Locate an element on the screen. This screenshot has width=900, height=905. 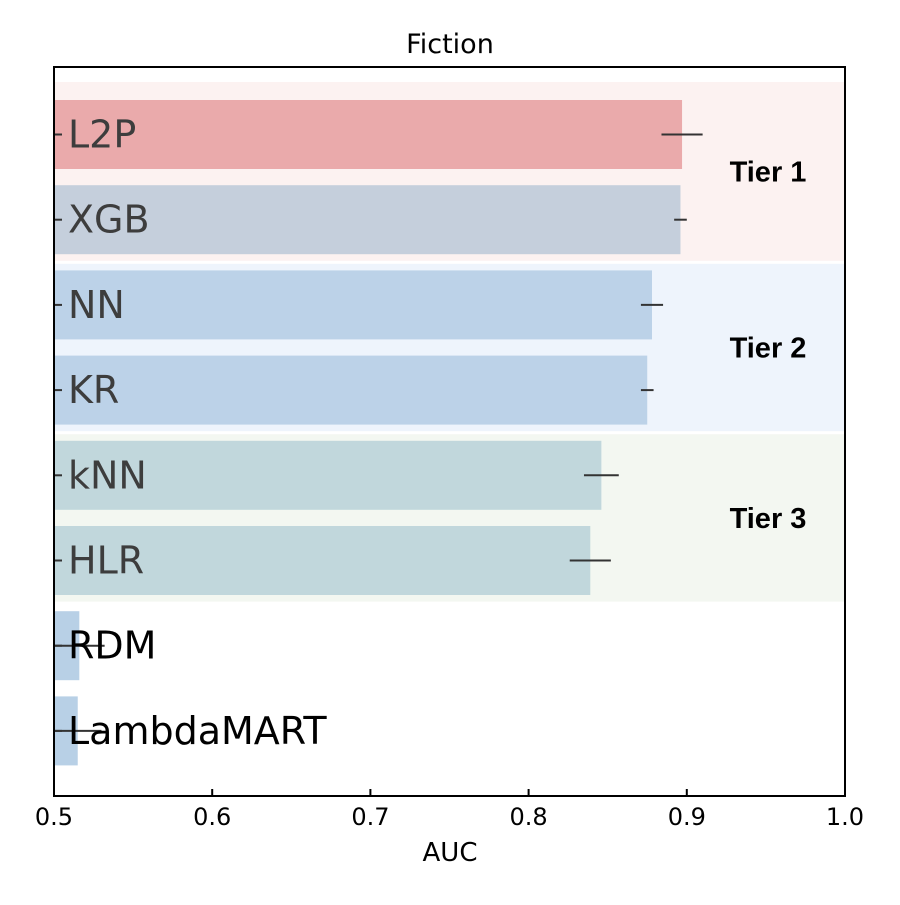
bar-label-xgb: XGB is located at coordinates (109, 220).